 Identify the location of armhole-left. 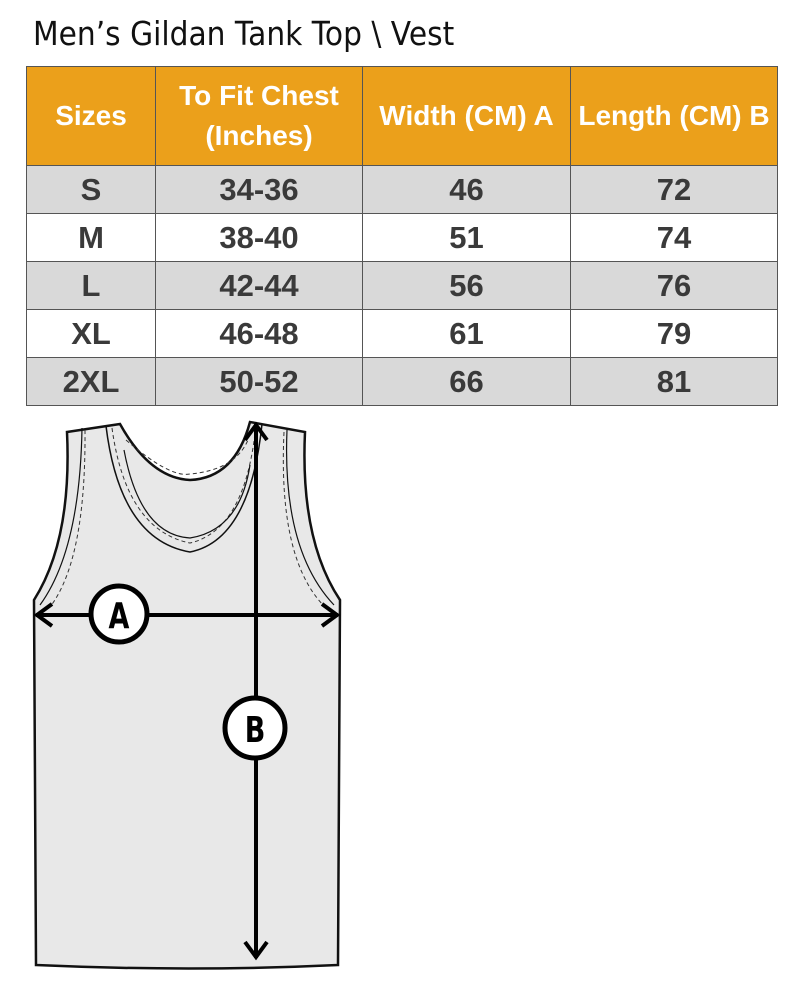
(61, 516).